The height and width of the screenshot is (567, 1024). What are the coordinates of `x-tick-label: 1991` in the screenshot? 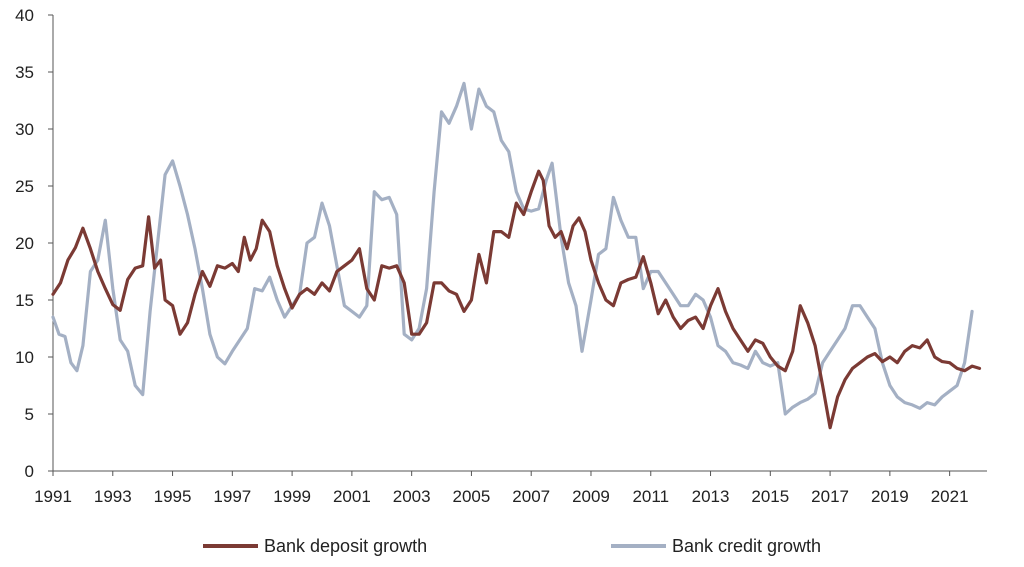 It's located at (53, 496).